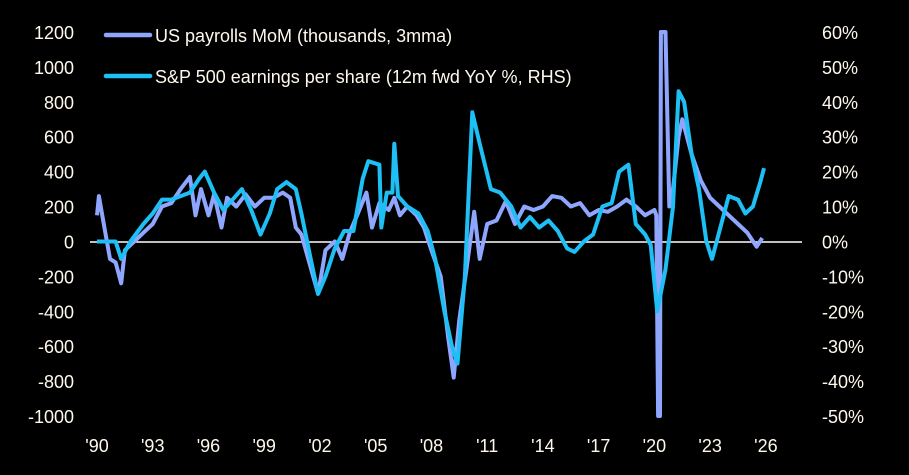  I want to click on y-left-tick-label: 400, so click(59, 173).